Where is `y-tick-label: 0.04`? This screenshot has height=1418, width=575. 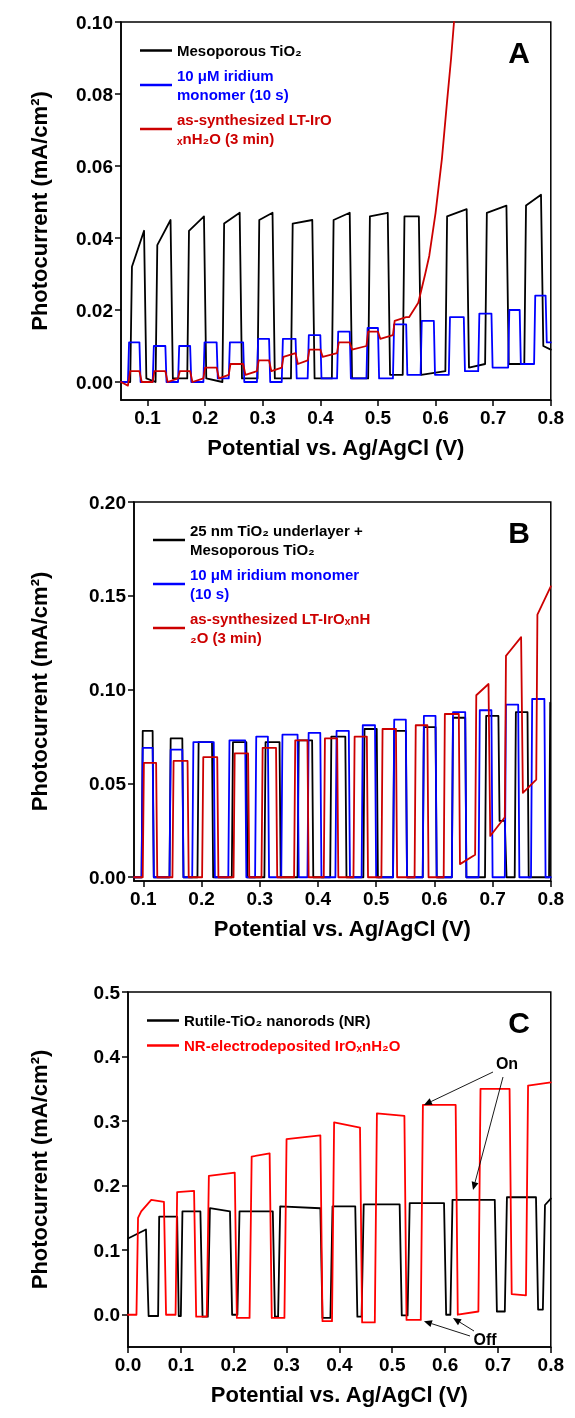 y-tick-label: 0.04 is located at coordinates (95, 238).